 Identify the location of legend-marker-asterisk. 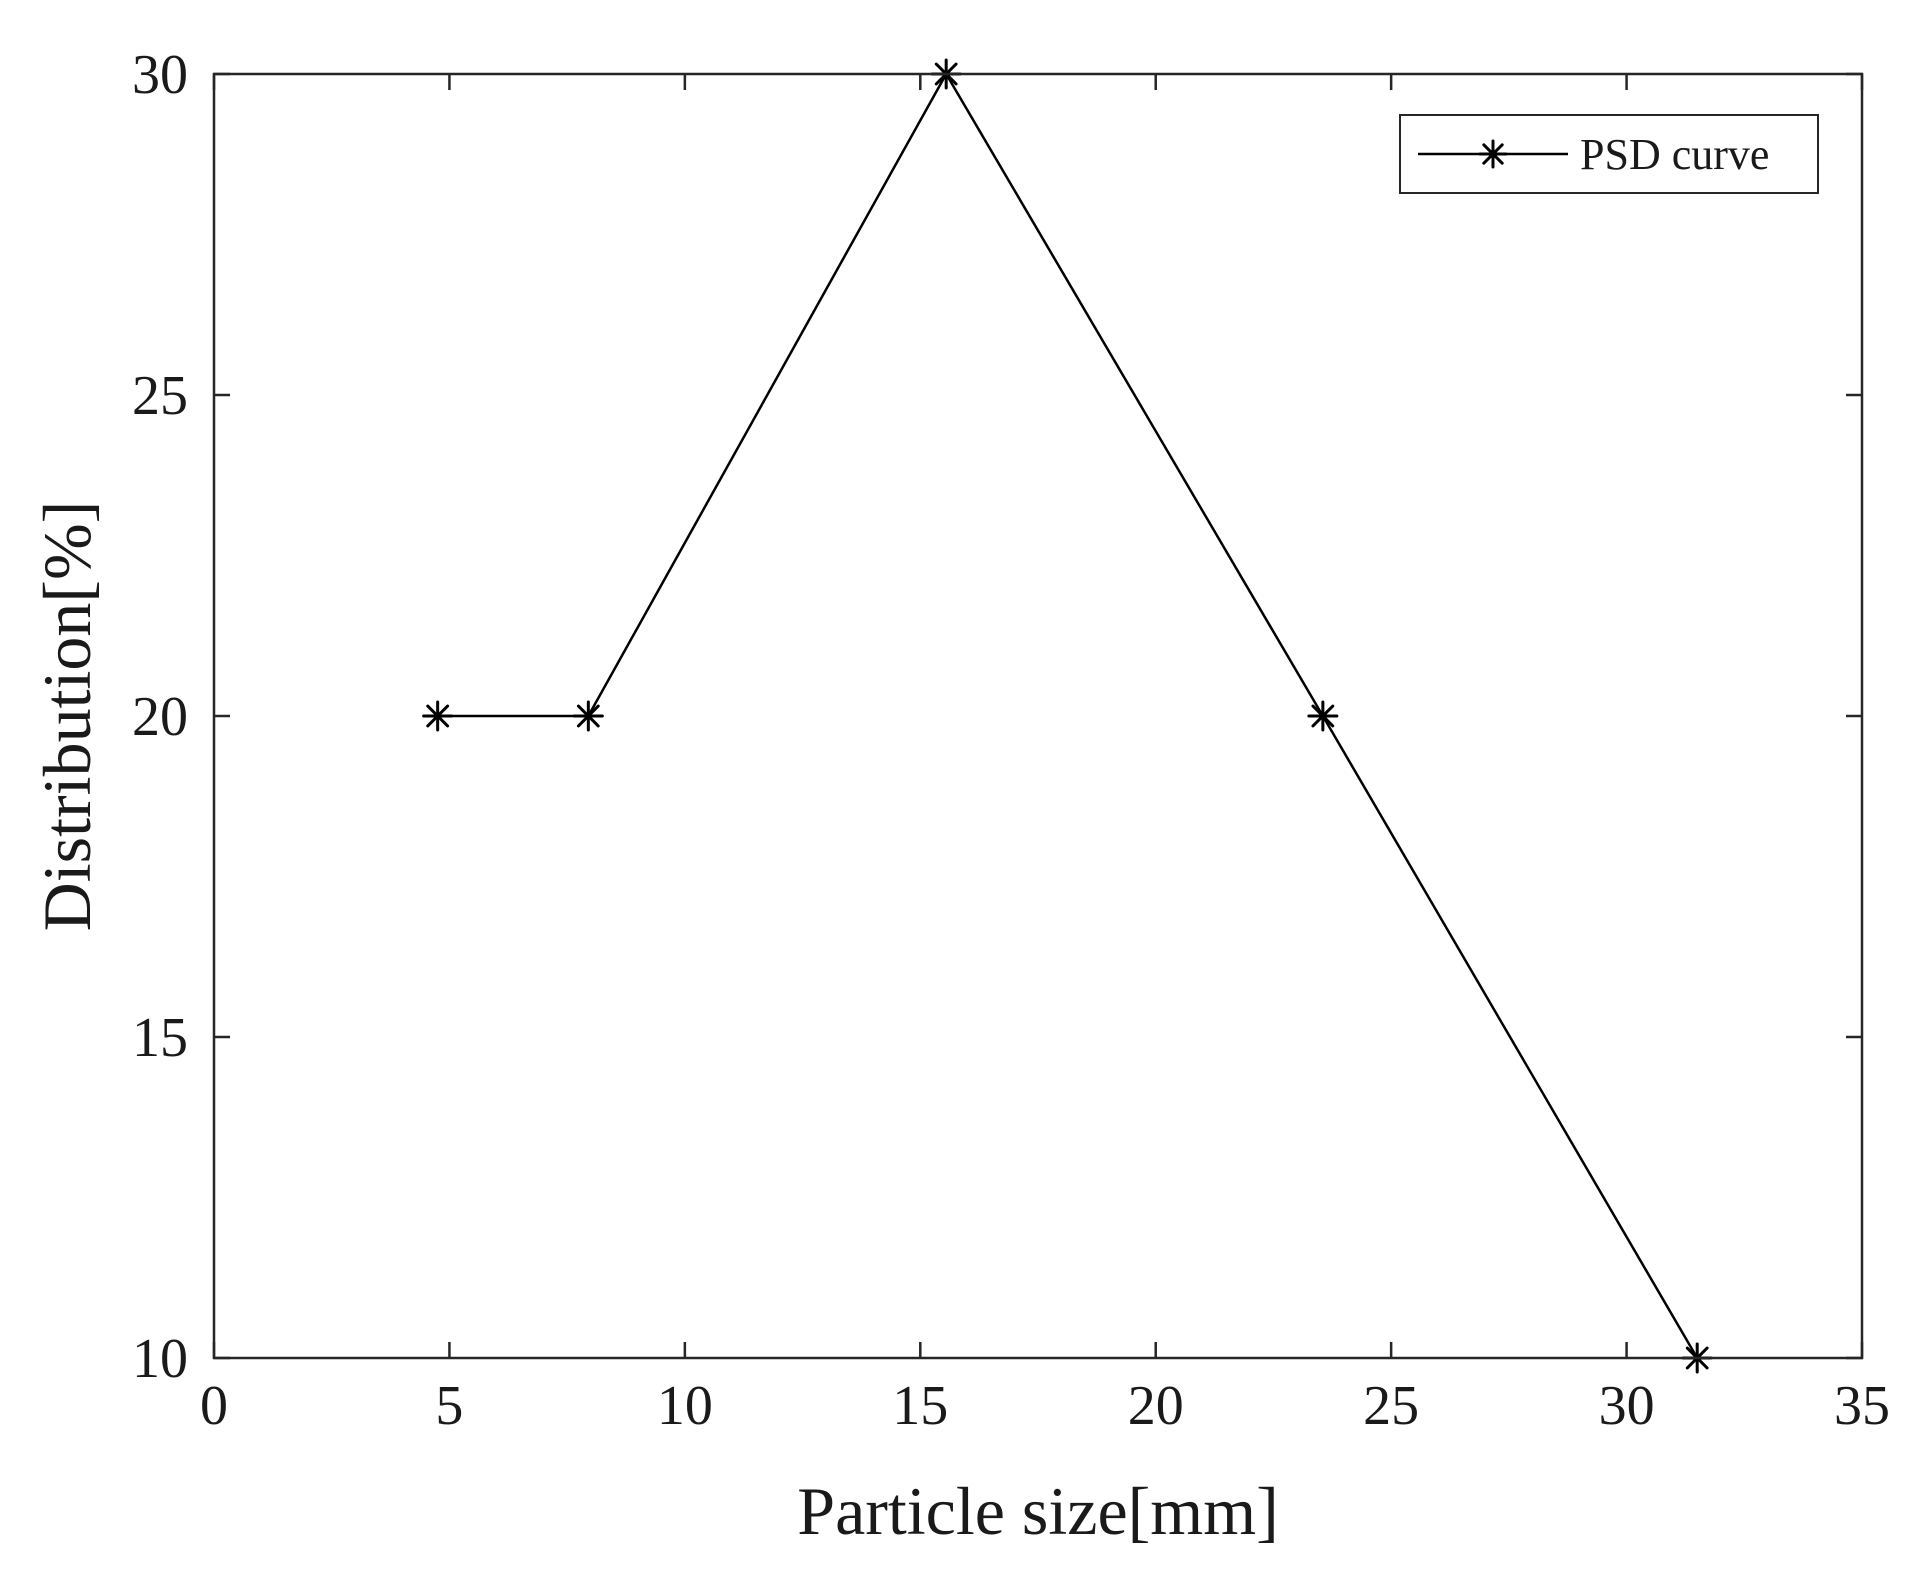
(1493, 154).